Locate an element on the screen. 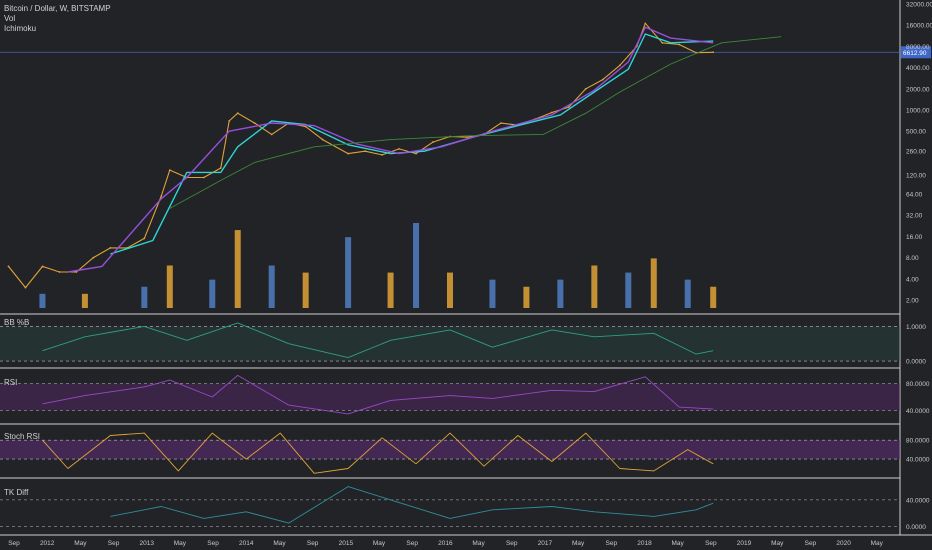 This screenshot has height=550, width=932. x-tick-label: 2014 is located at coordinates (246, 543).